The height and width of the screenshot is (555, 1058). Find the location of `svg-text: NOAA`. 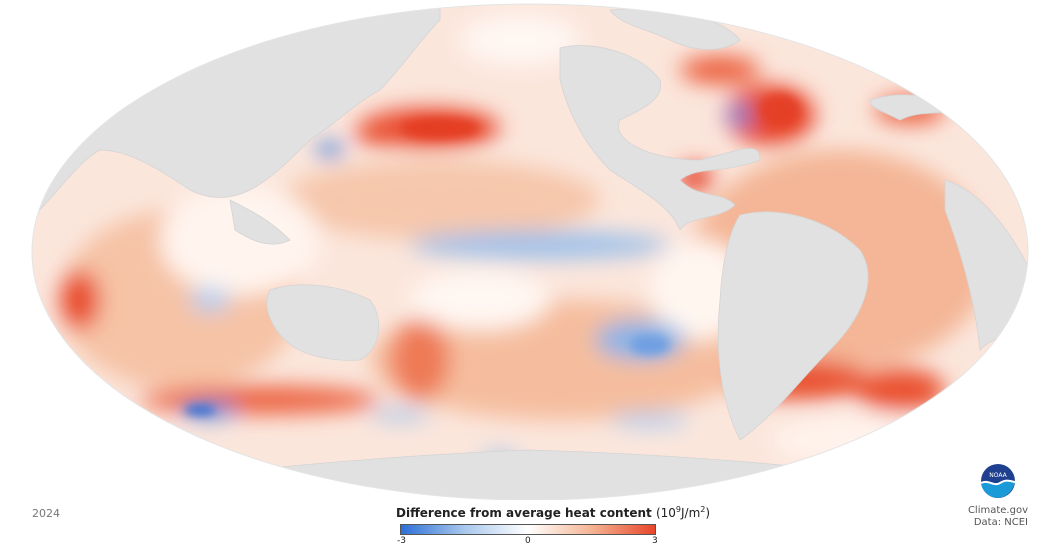

svg-text: NOAA is located at coordinates (998, 475).